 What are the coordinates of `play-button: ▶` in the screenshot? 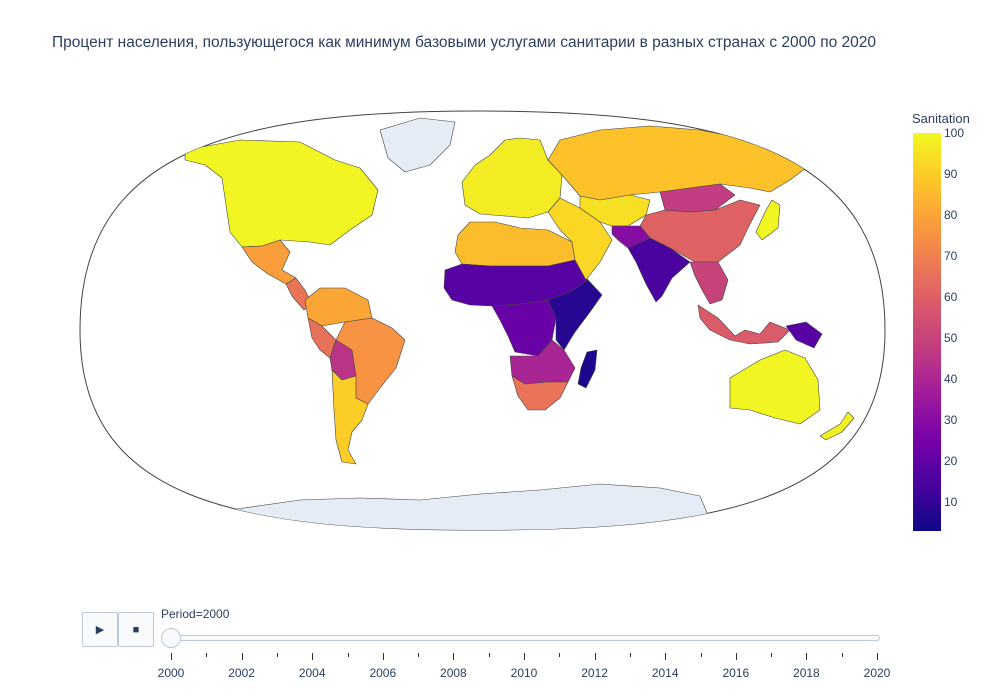 It's located at (100, 629).